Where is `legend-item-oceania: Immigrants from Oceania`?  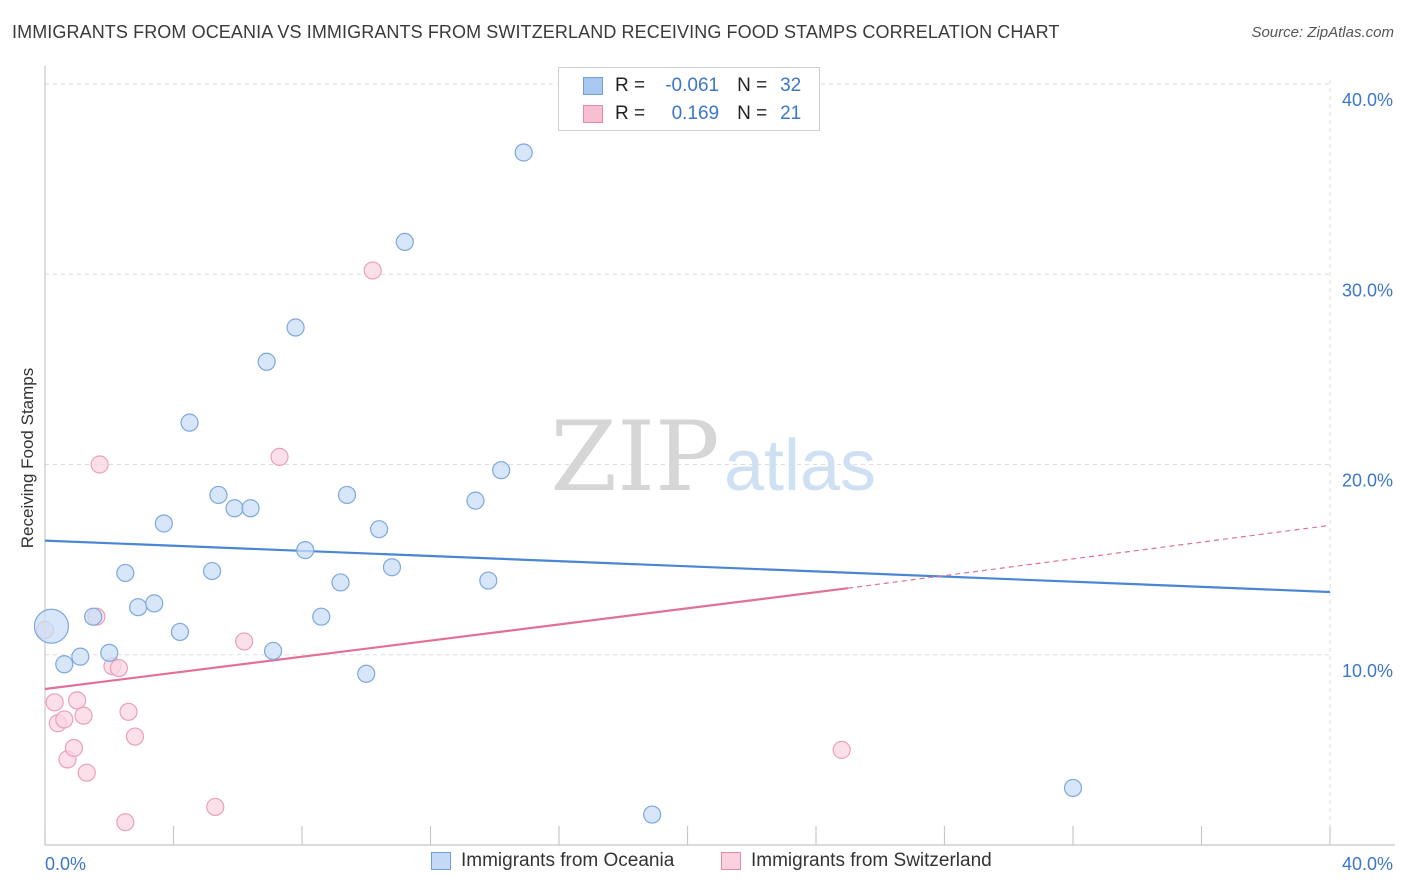
legend-item-oceania: Immigrants from Oceania is located at coordinates (552, 861).